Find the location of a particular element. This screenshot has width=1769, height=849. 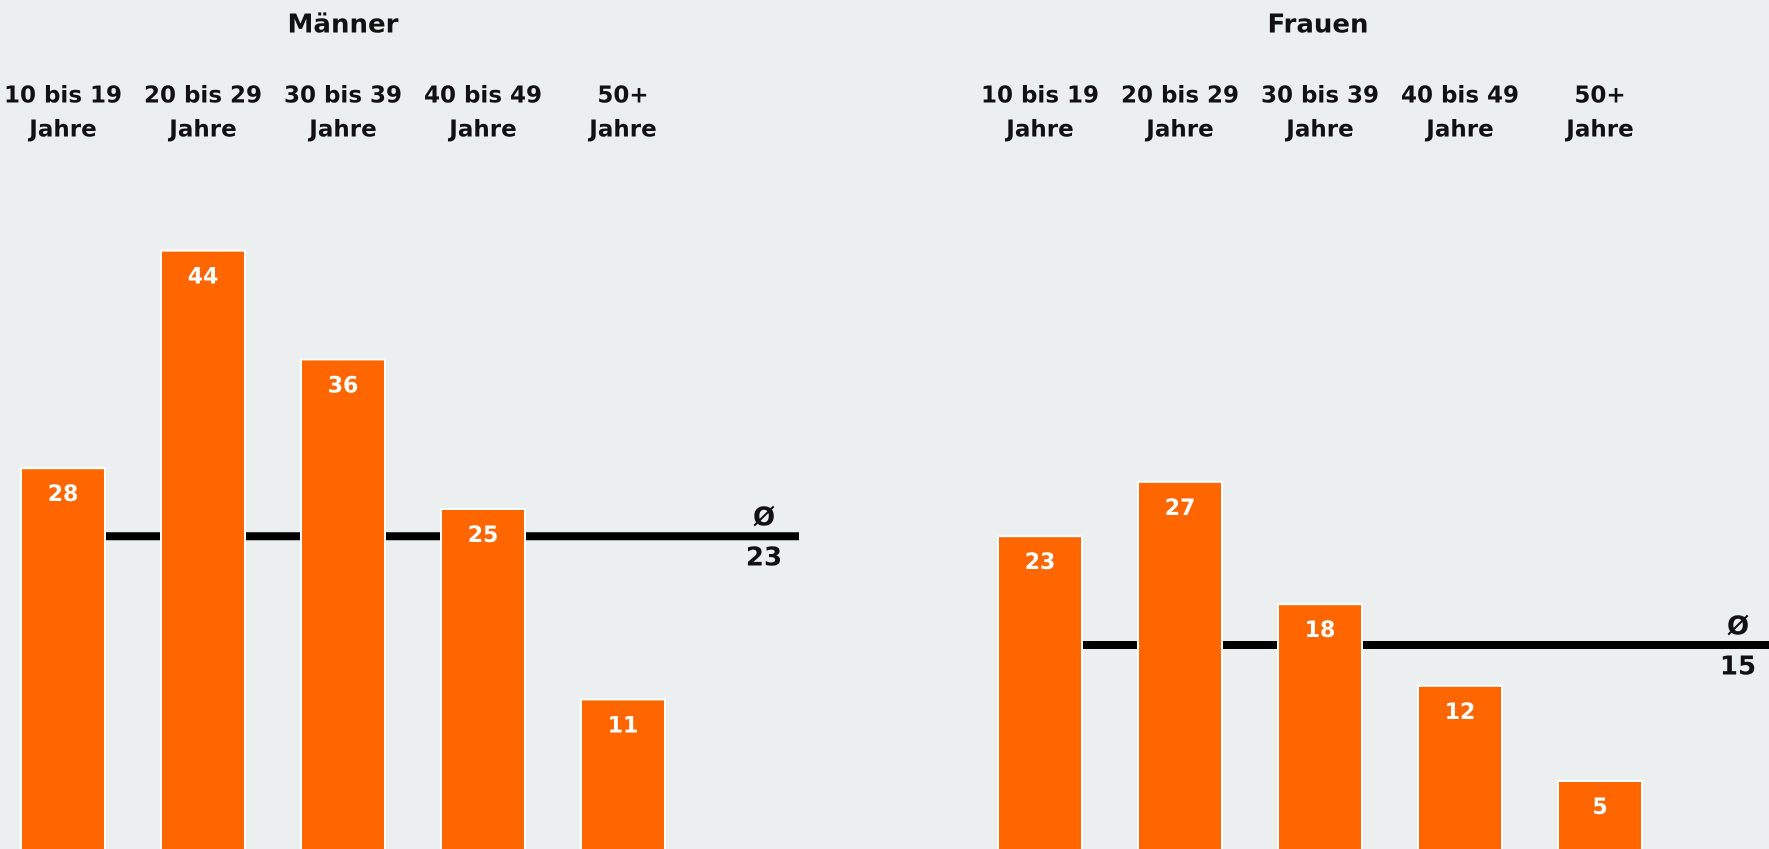

value-label: 44 is located at coordinates (203, 277).